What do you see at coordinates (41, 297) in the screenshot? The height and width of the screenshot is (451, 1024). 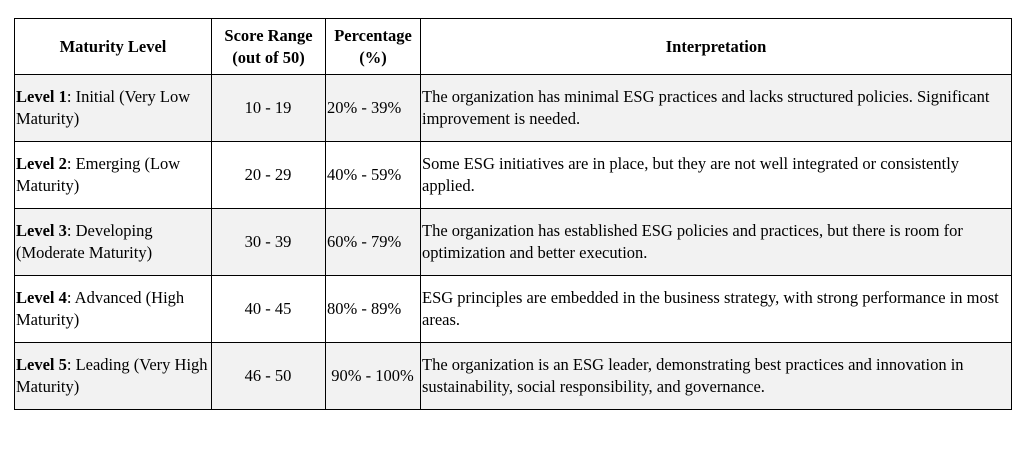 I see `level-name: Level 4` at bounding box center [41, 297].